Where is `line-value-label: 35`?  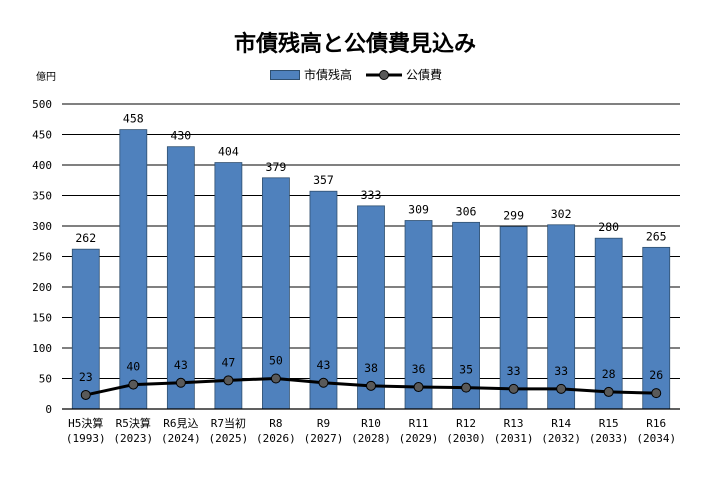
line-value-label: 35 is located at coordinates (466, 370).